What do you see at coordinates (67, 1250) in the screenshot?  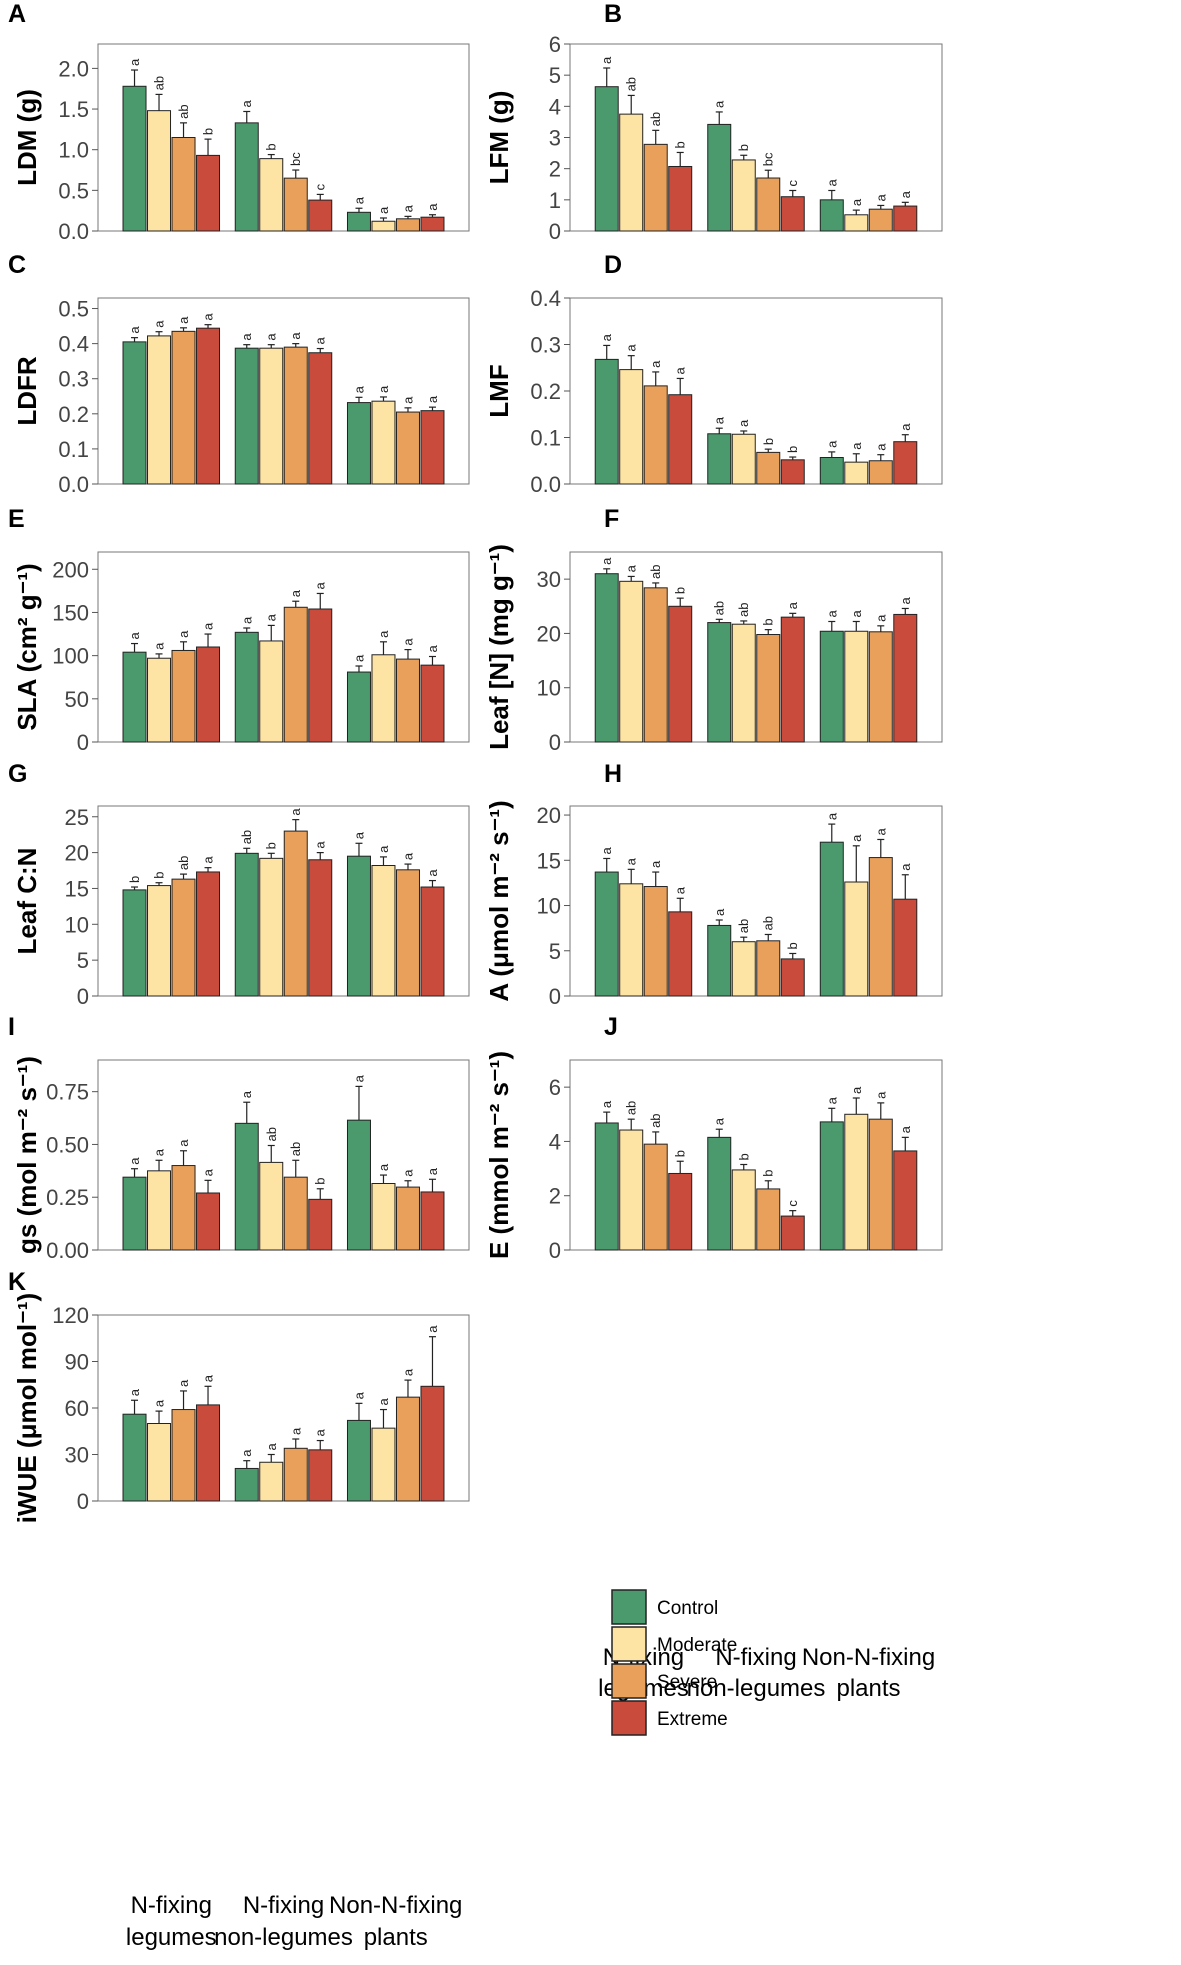 I see `y-tick-label: 0.00` at bounding box center [67, 1250].